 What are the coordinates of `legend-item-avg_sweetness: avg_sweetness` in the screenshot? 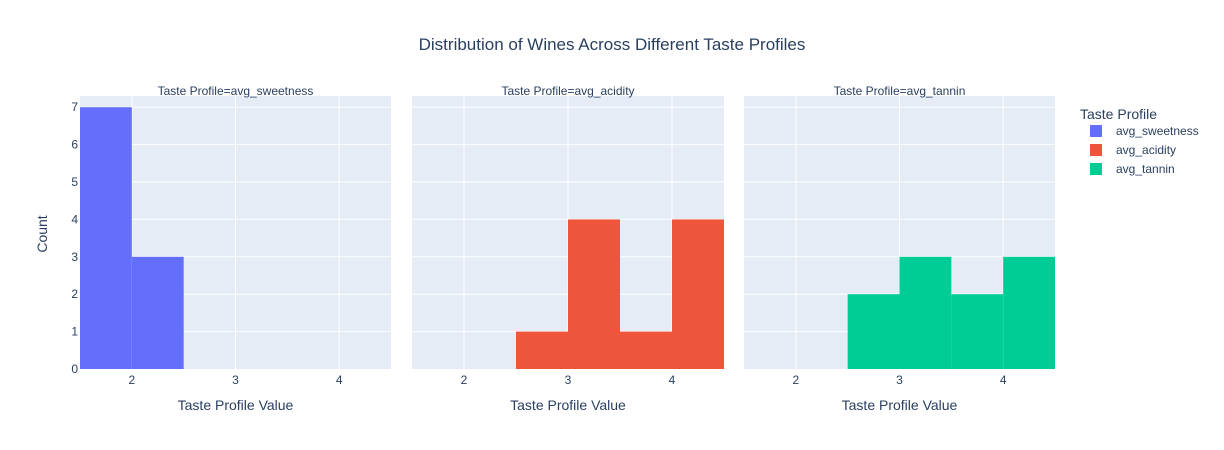 It's located at (1144, 131).